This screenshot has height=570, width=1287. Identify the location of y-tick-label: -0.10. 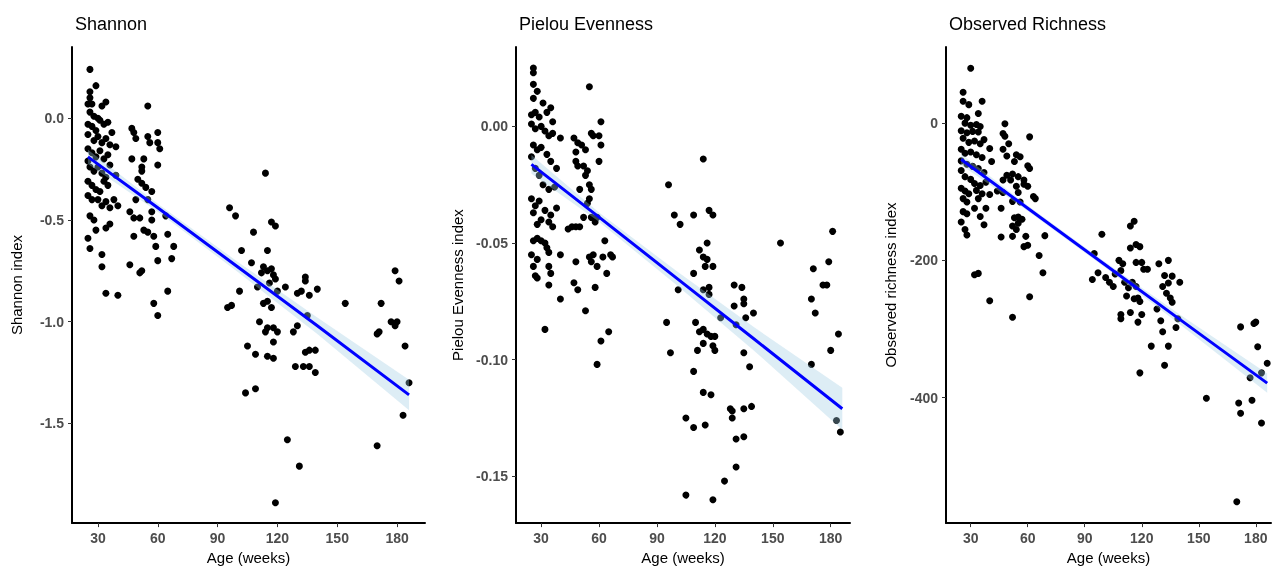
(492, 359).